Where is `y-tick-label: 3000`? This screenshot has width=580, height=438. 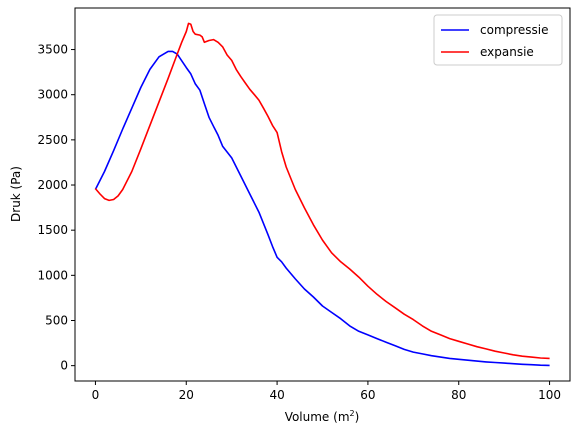
y-tick-label: 3000 is located at coordinates (52, 95).